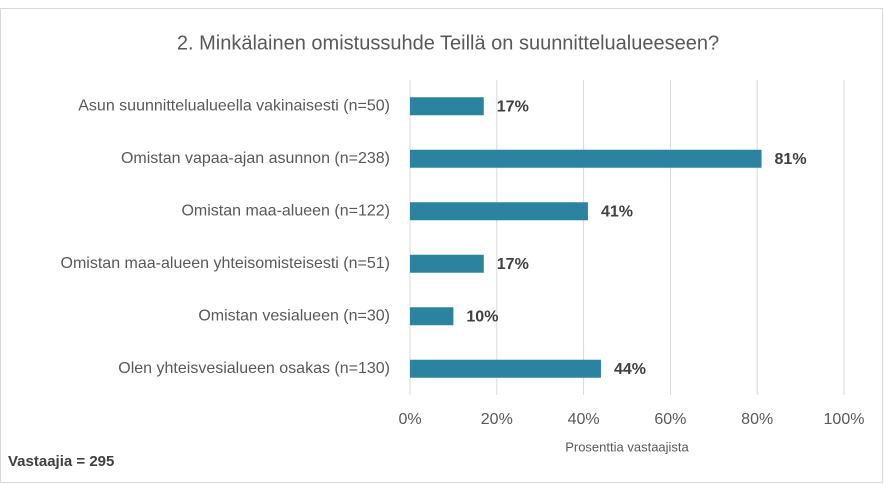  What do you see at coordinates (409, 419) in the screenshot?
I see `x-tick-label: 0%` at bounding box center [409, 419].